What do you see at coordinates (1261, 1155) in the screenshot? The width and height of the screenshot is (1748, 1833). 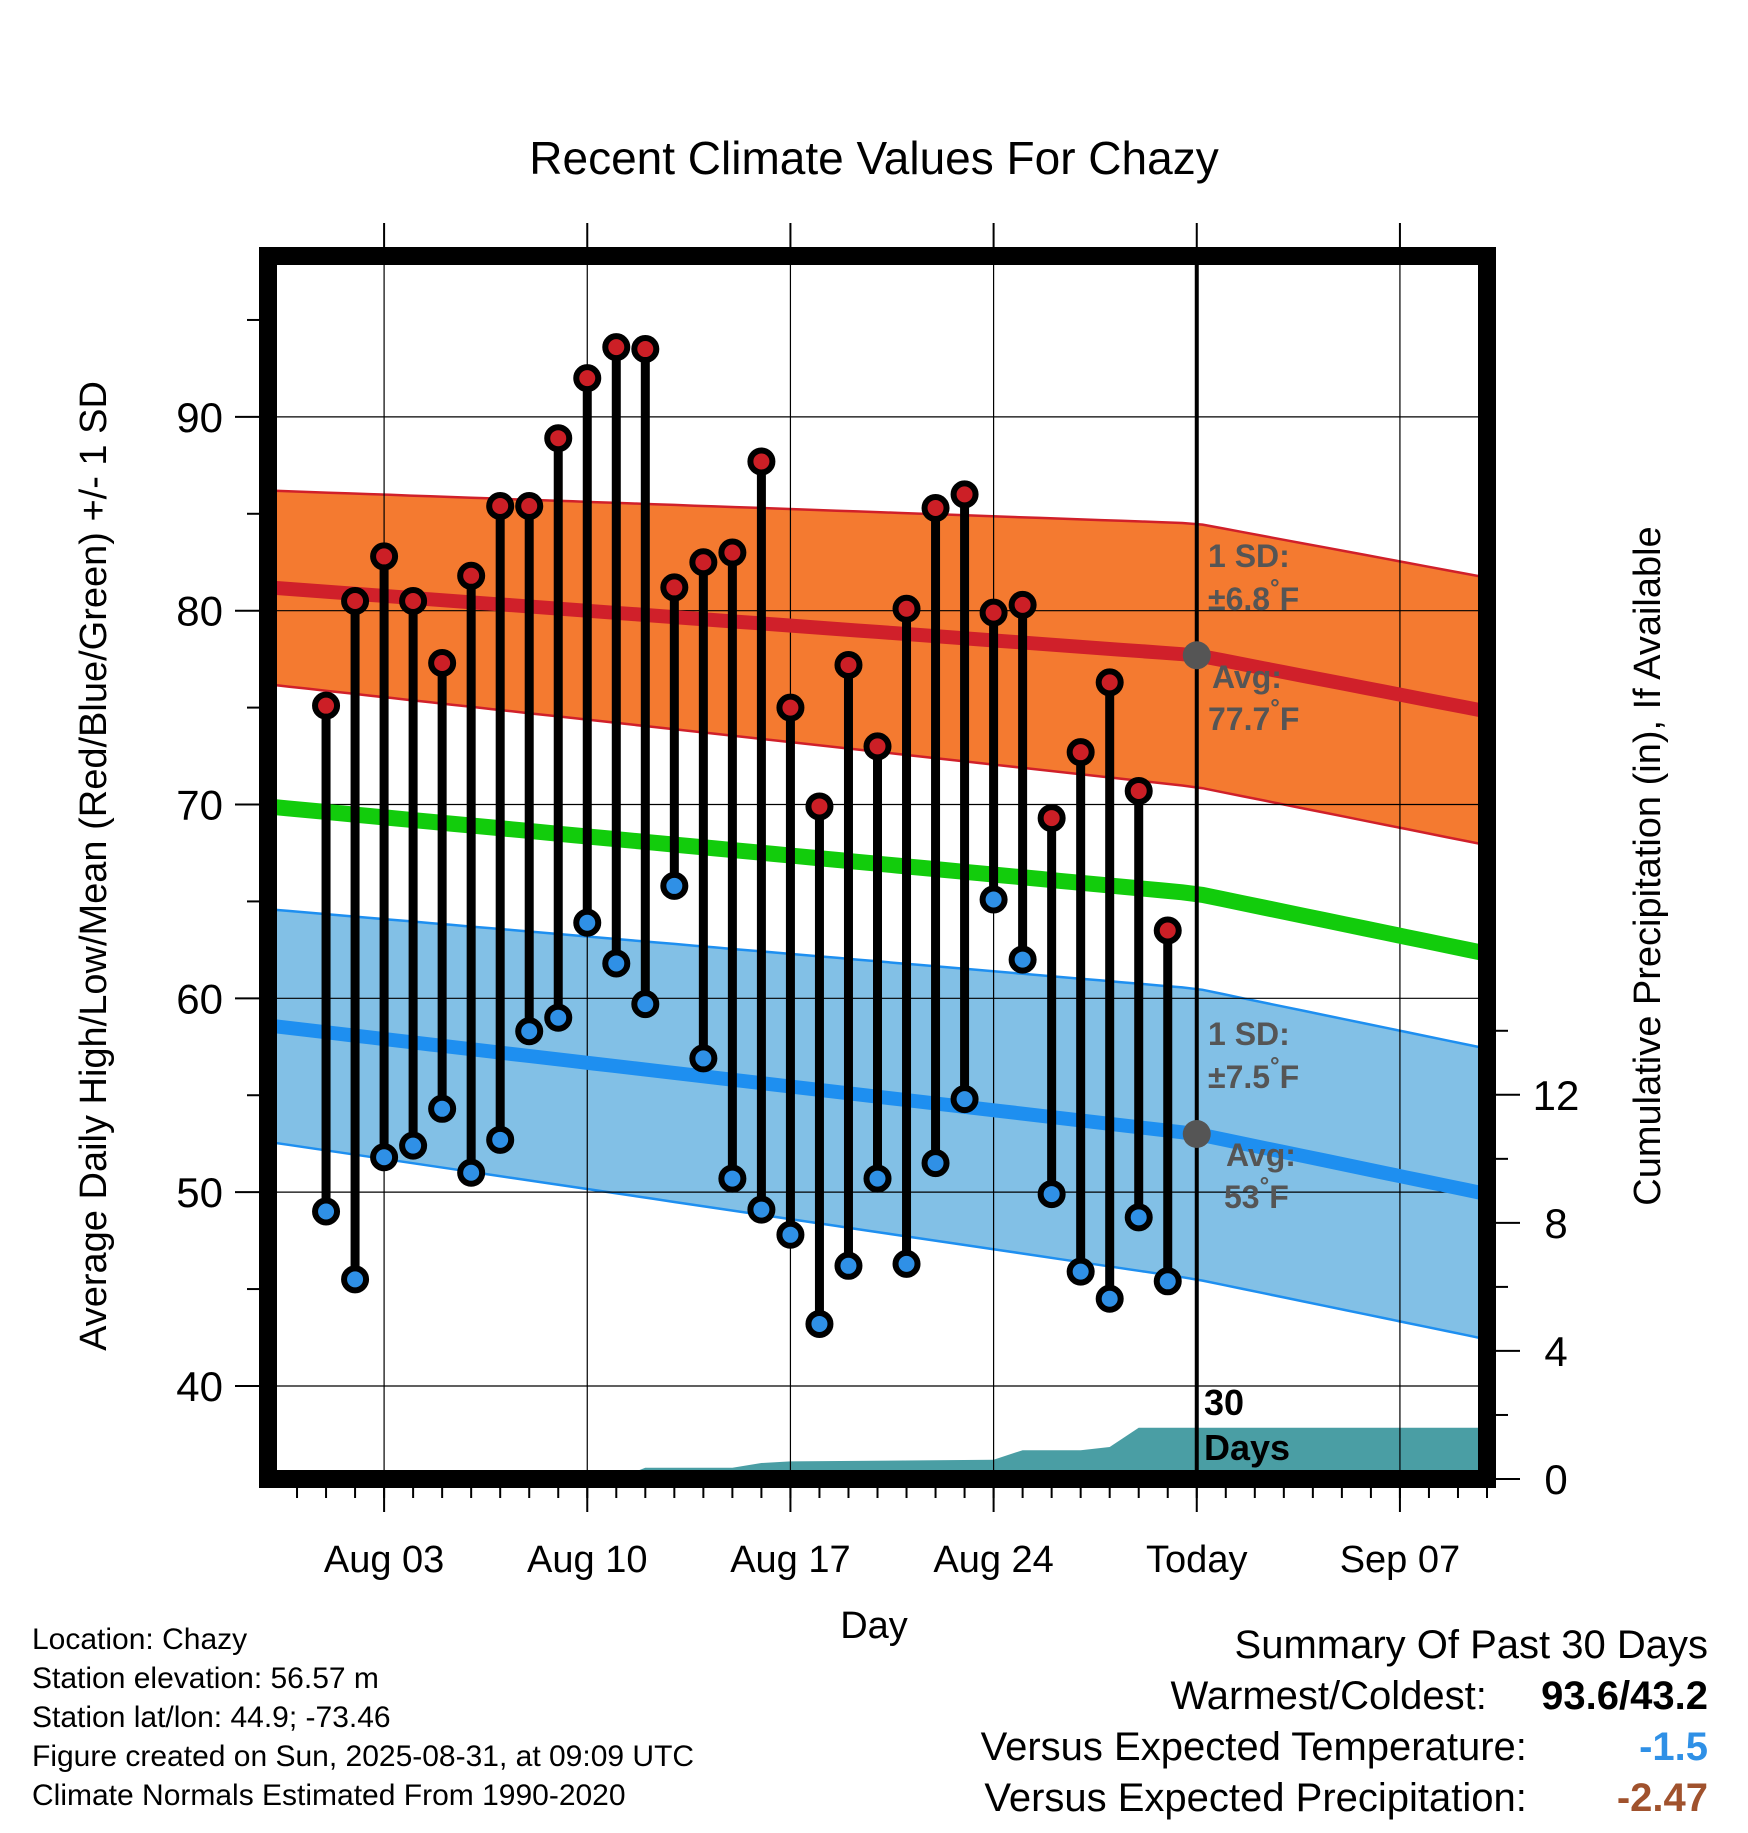 I see `low-avg-label: Avg:` at bounding box center [1261, 1155].